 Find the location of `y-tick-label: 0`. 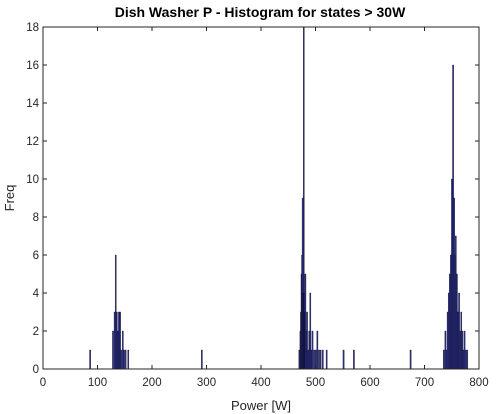

y-tick-label: 0 is located at coordinates (36, 370).